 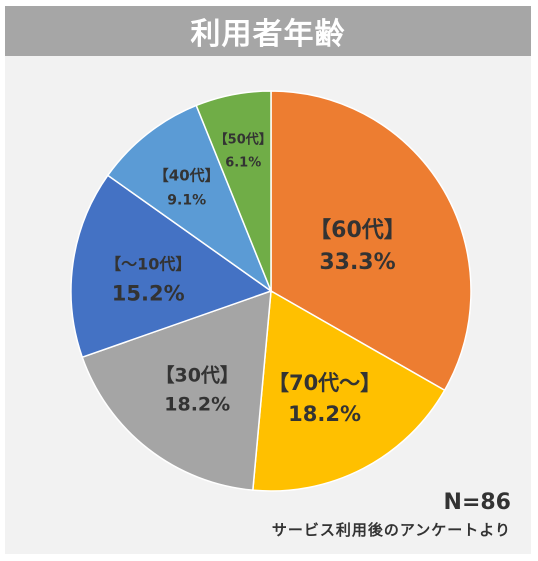 I want to click on slice-value-label: 6.1%, so click(x=243, y=163).